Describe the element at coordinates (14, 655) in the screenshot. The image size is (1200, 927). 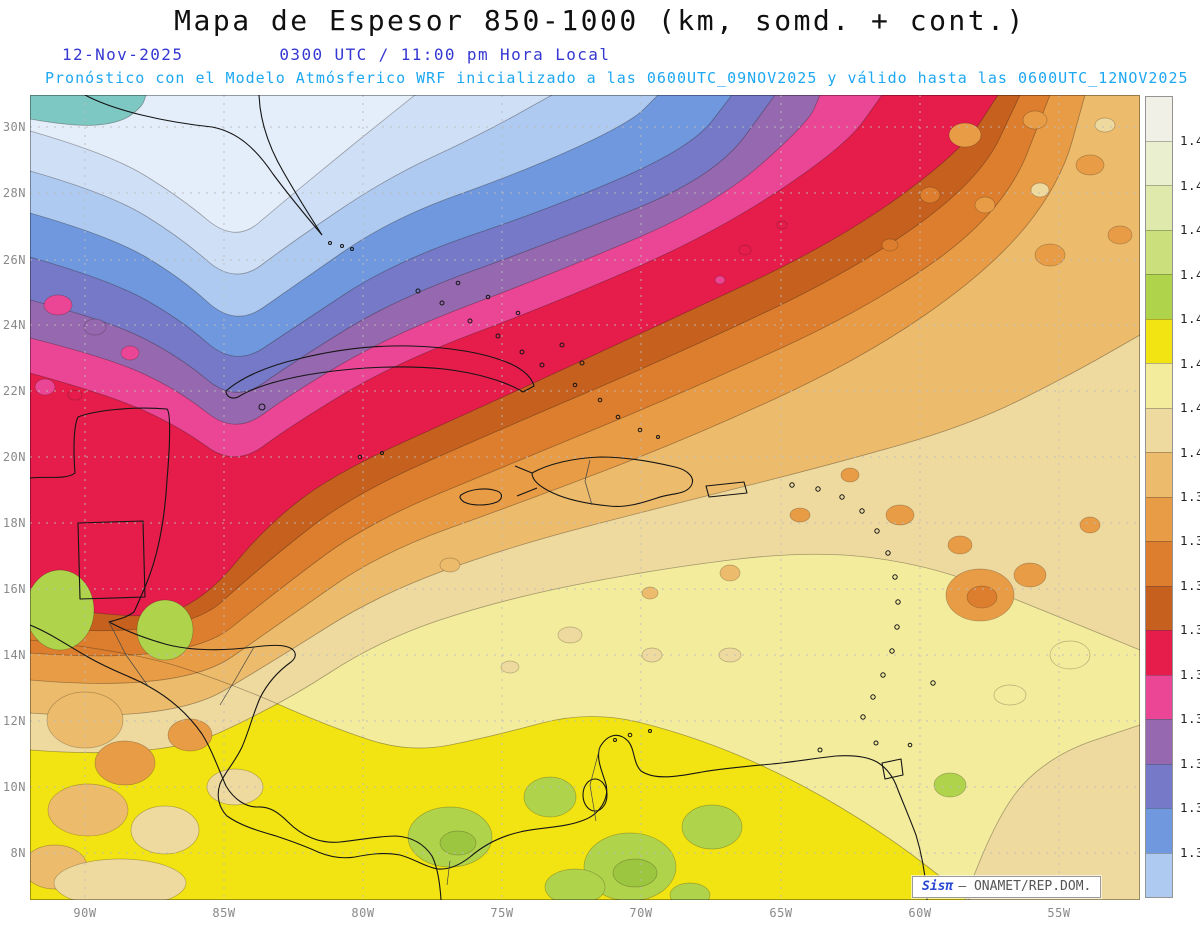
I see `lat-label: 14N` at that location.